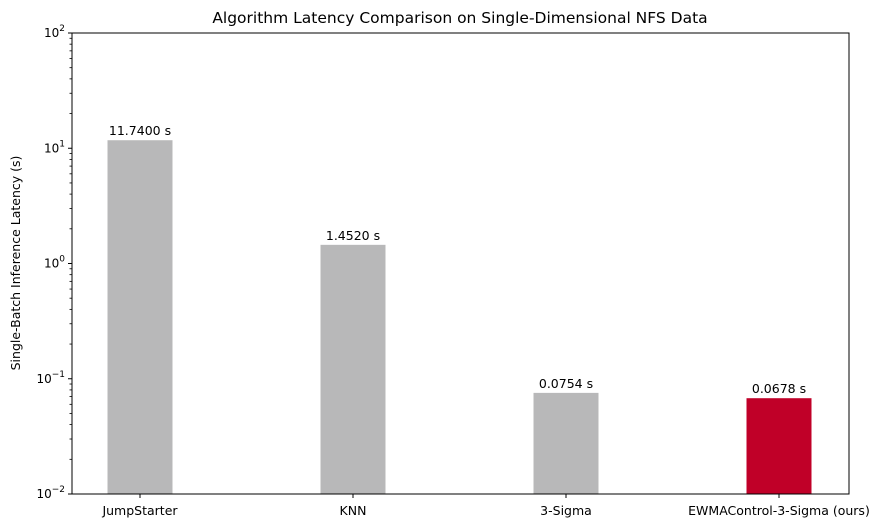  Describe the element at coordinates (353, 369) in the screenshot. I see `bar-knn` at that location.